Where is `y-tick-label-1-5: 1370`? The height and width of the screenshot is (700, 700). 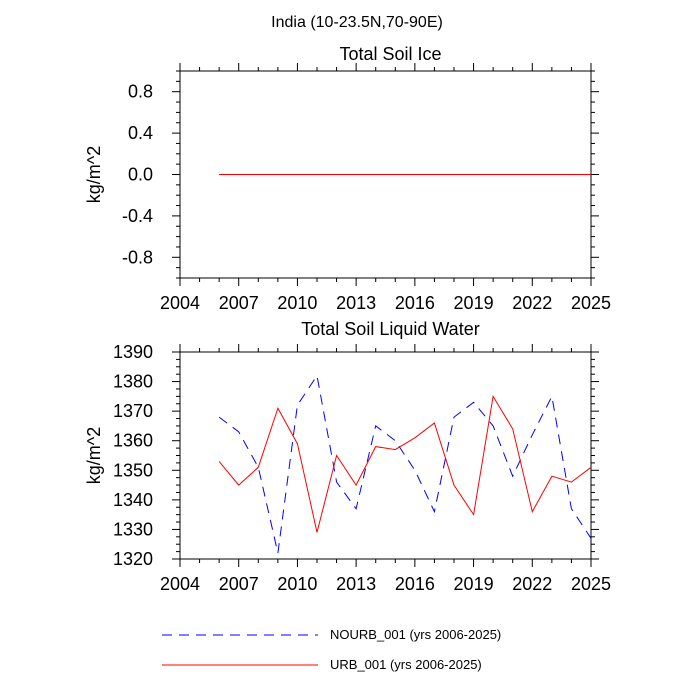 y-tick-label-1-5: 1370 is located at coordinates (133, 411).